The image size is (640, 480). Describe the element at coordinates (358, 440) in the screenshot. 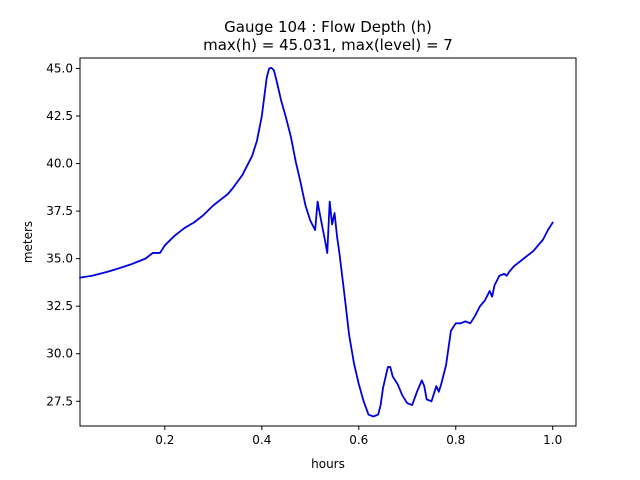

I see `x-tick-label: 0.6` at that location.